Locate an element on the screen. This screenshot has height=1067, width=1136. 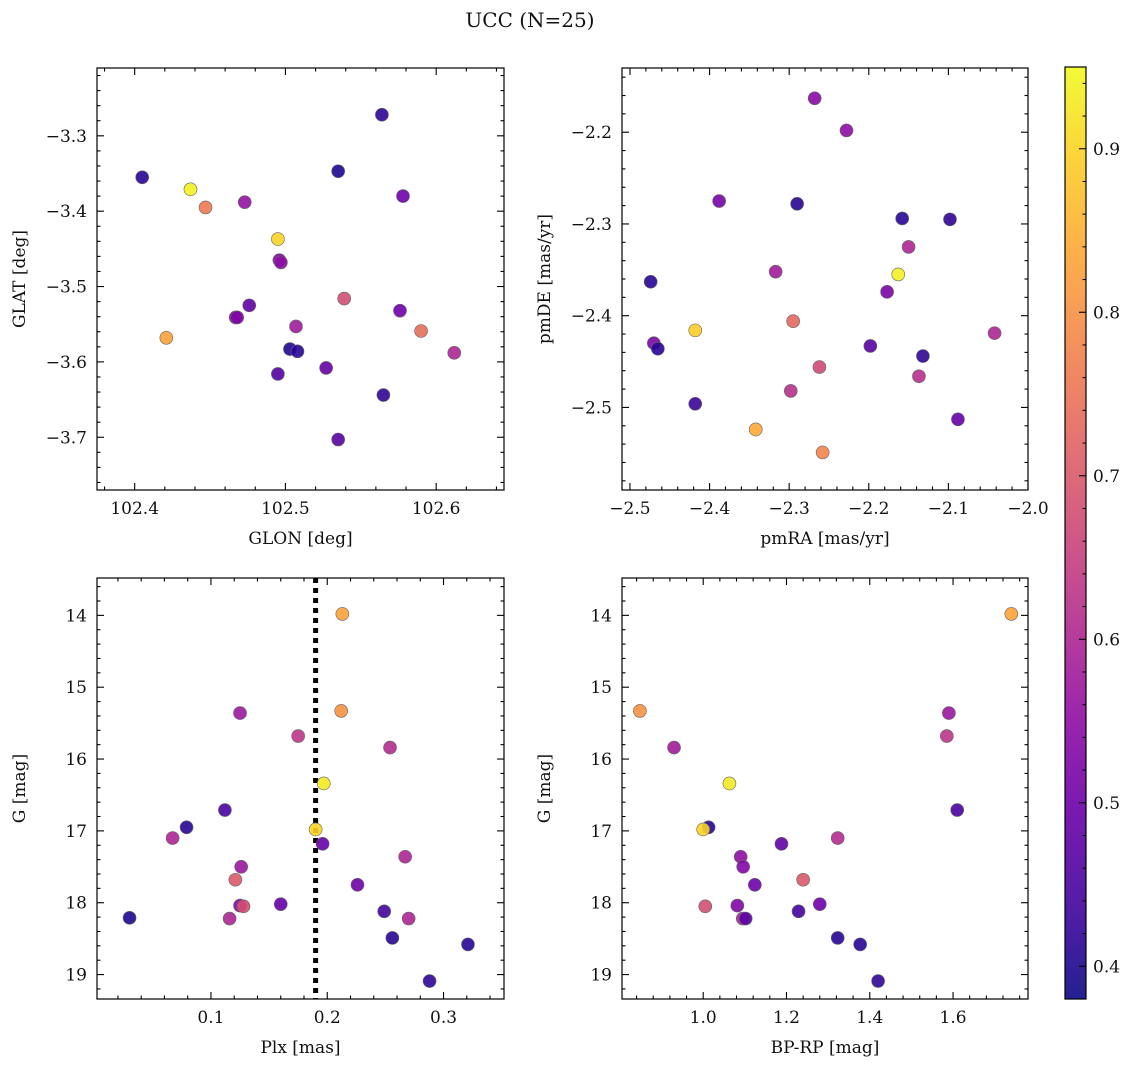
y-tick-label: −3.4 is located at coordinates (66, 212).